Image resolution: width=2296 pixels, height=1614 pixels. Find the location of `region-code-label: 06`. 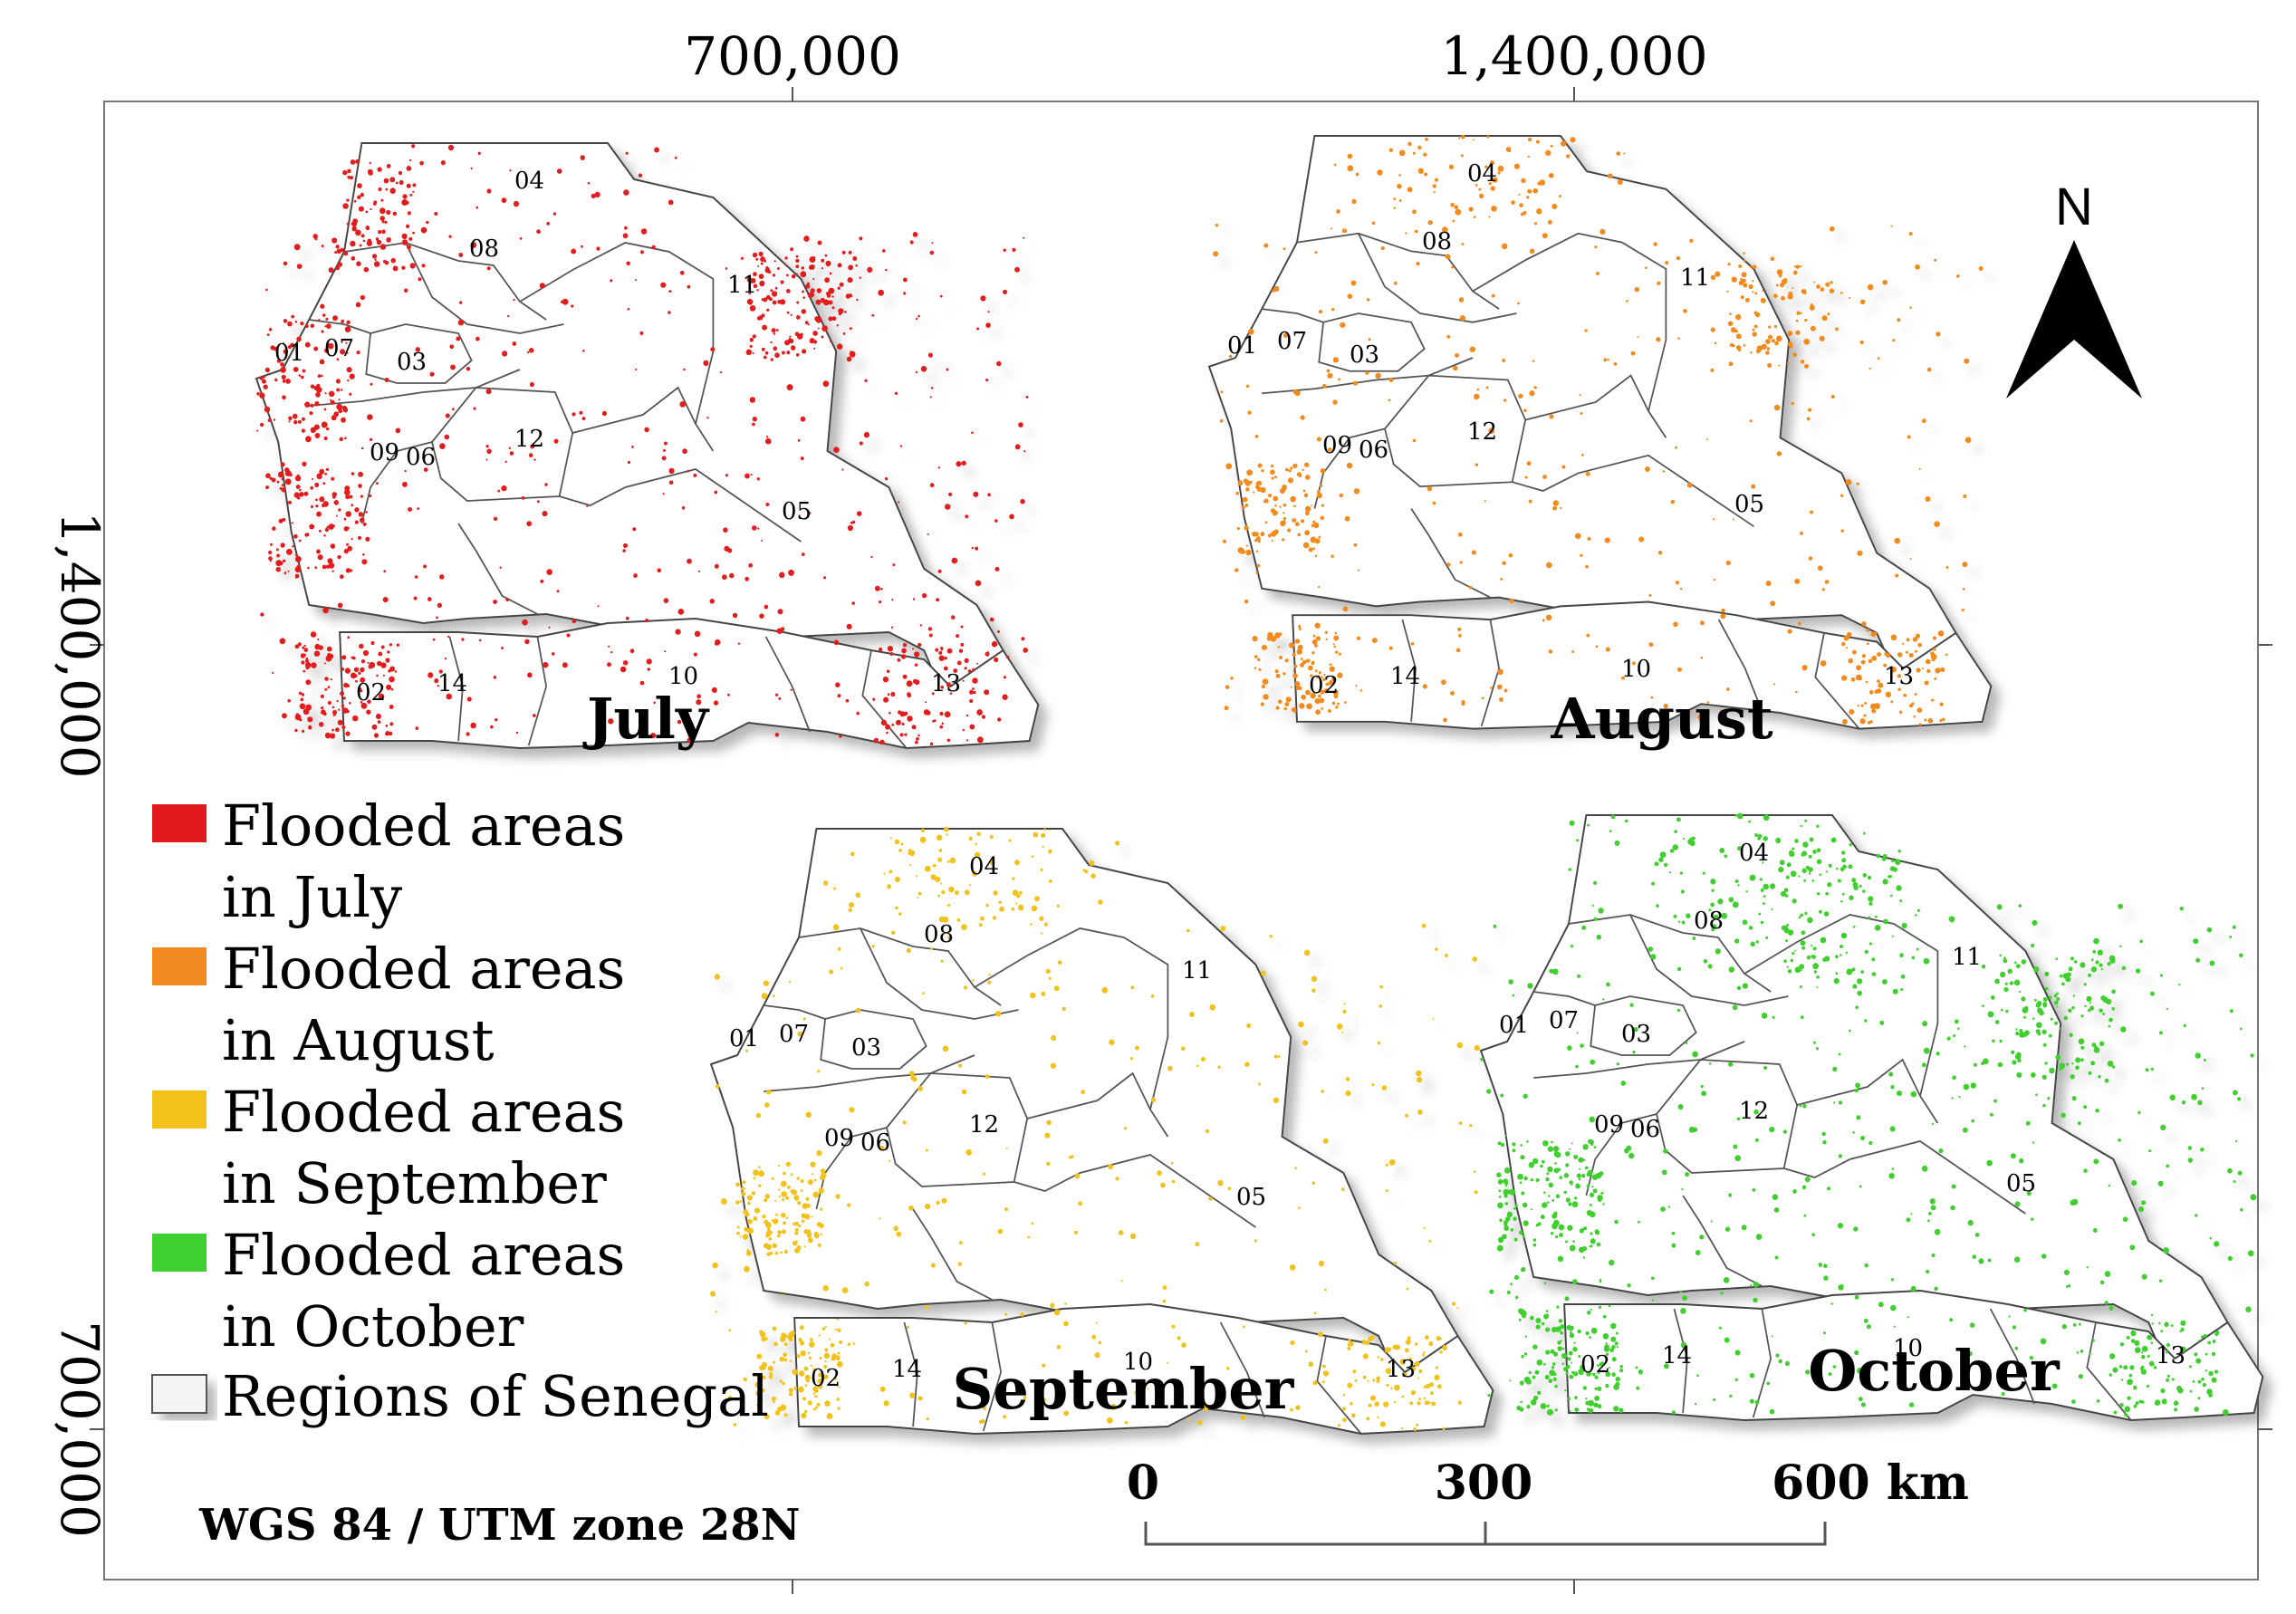

region-code-label: 06 is located at coordinates (1373, 450).